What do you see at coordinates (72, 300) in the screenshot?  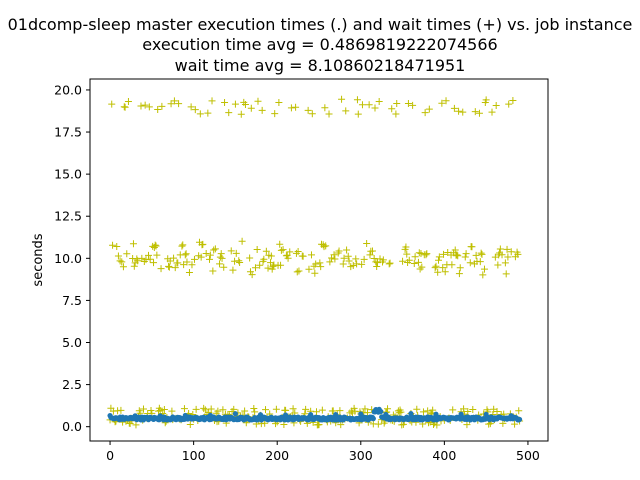 I see `y-tick-label: 7.5` at bounding box center [72, 300].